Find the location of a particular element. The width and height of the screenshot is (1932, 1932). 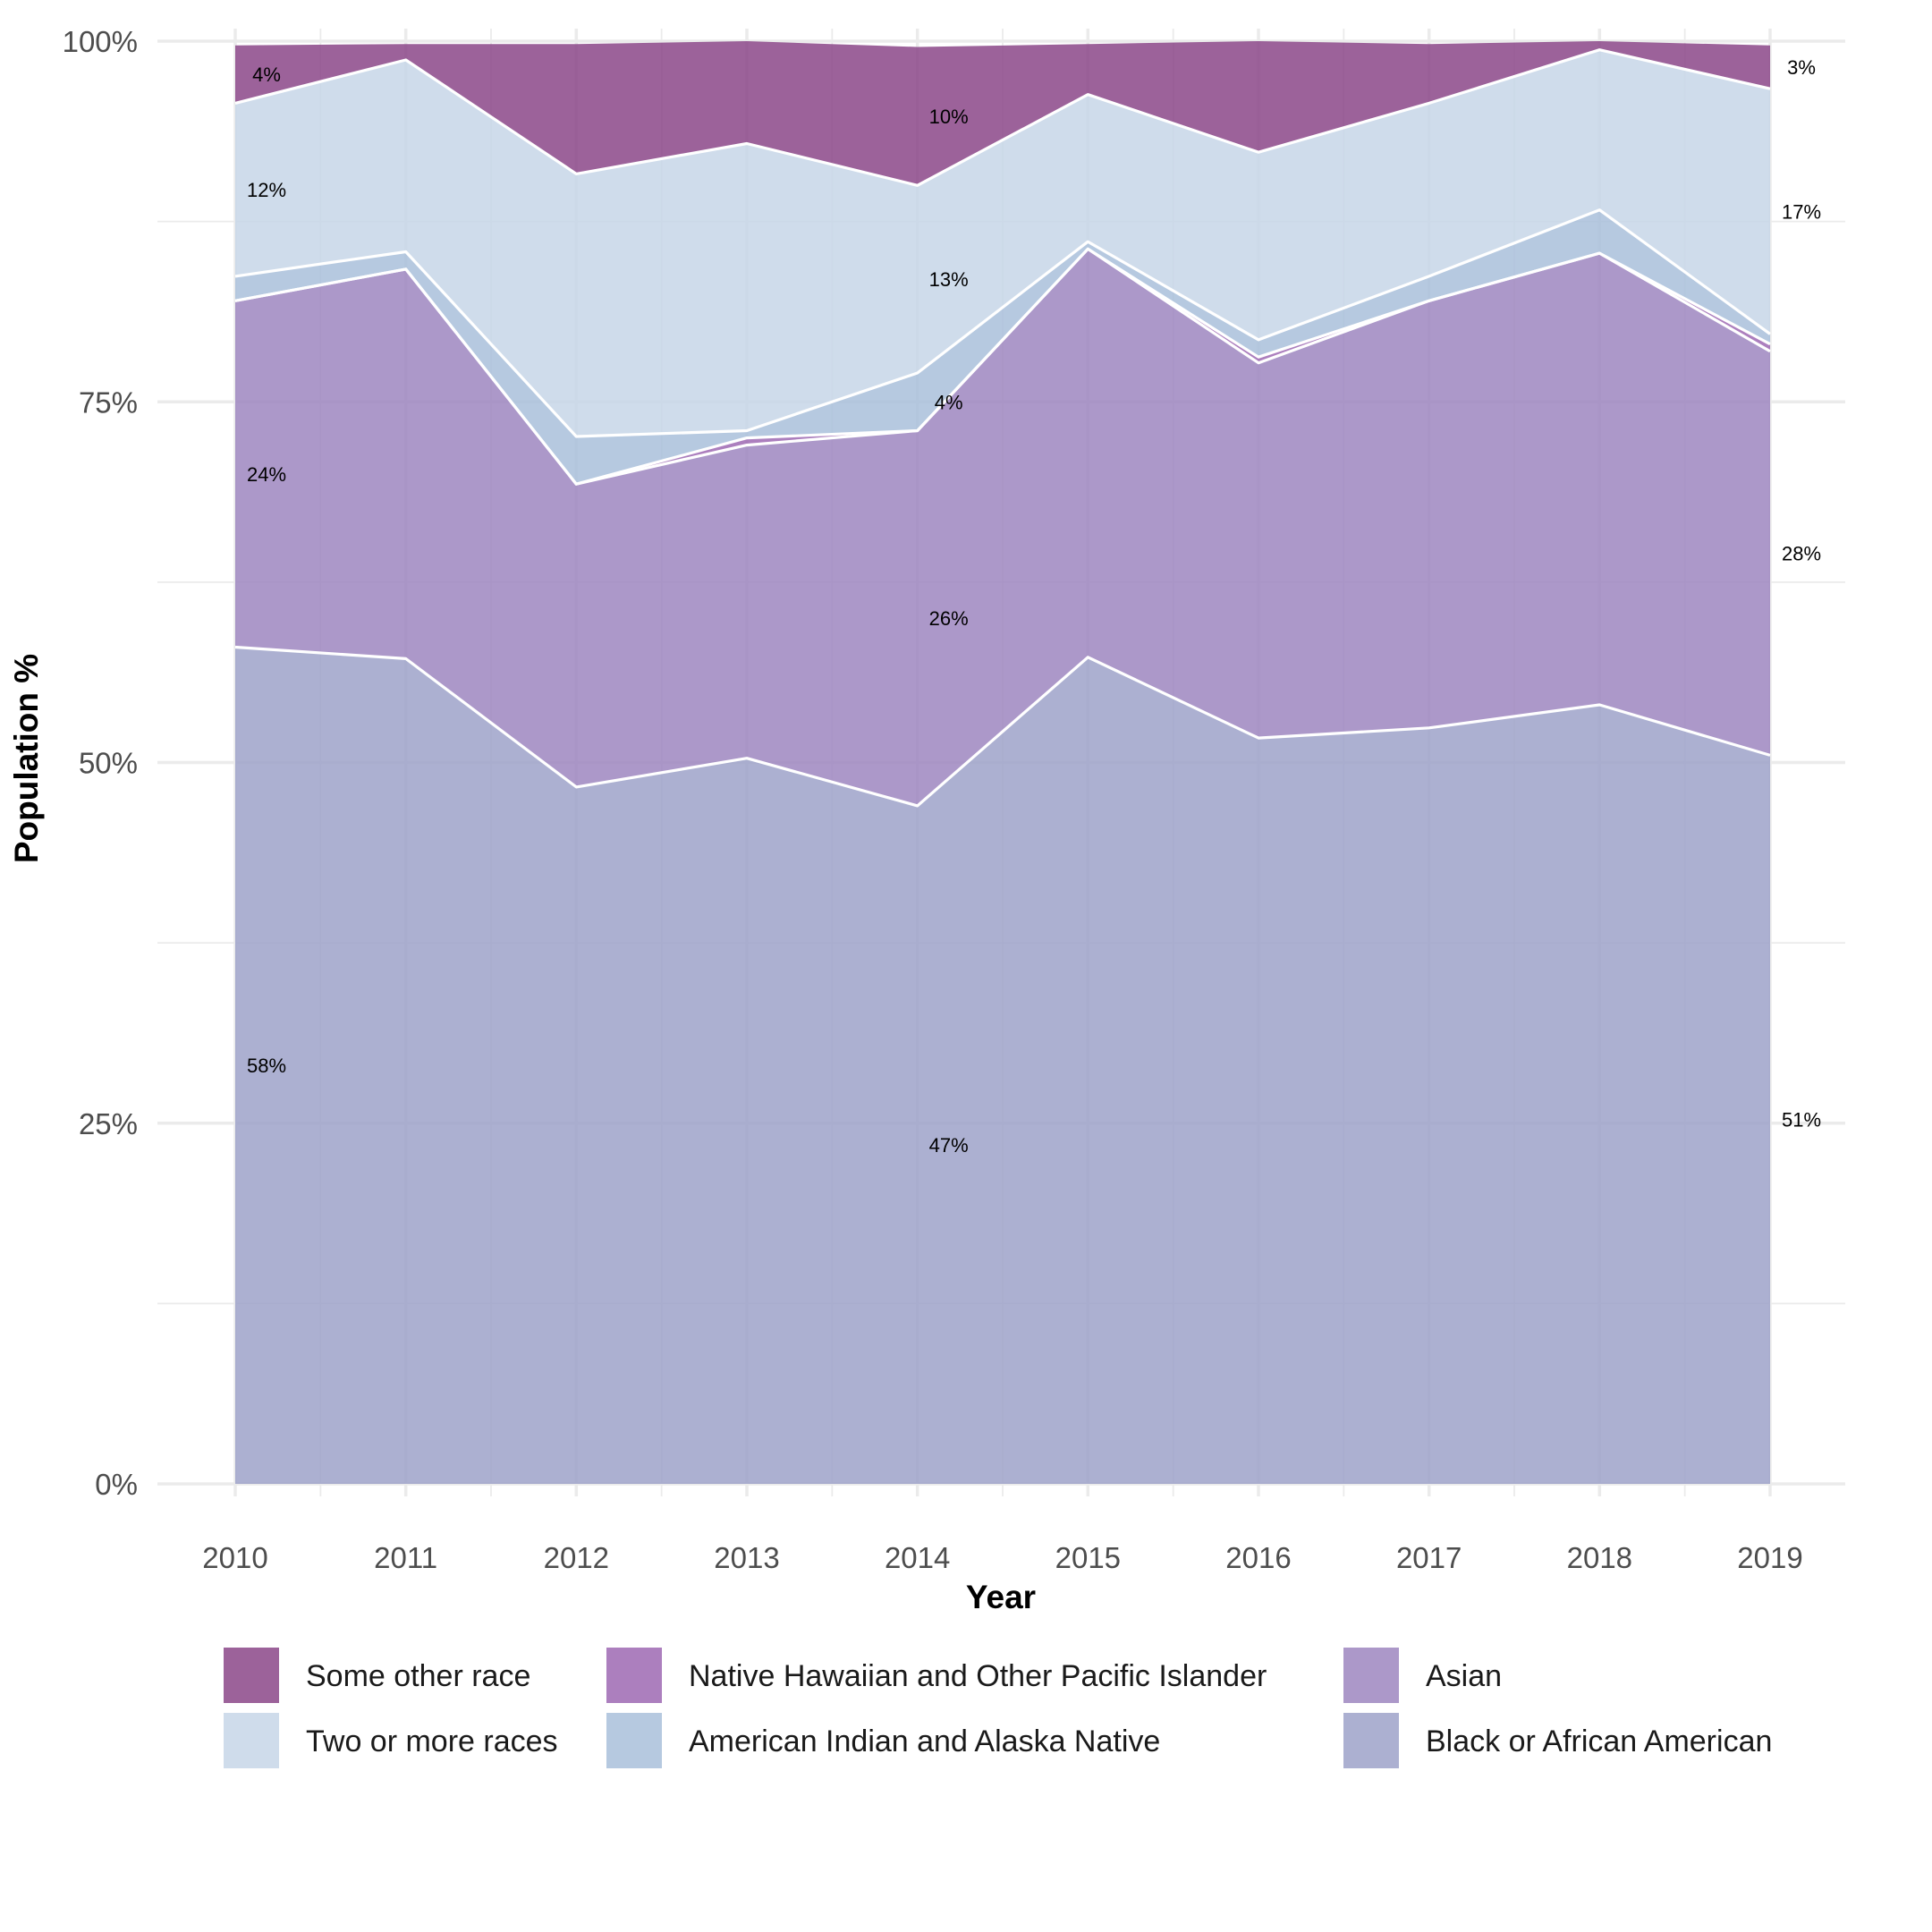

data-label-american-indian-and-alaska-native-2014: 4% is located at coordinates (949, 402).